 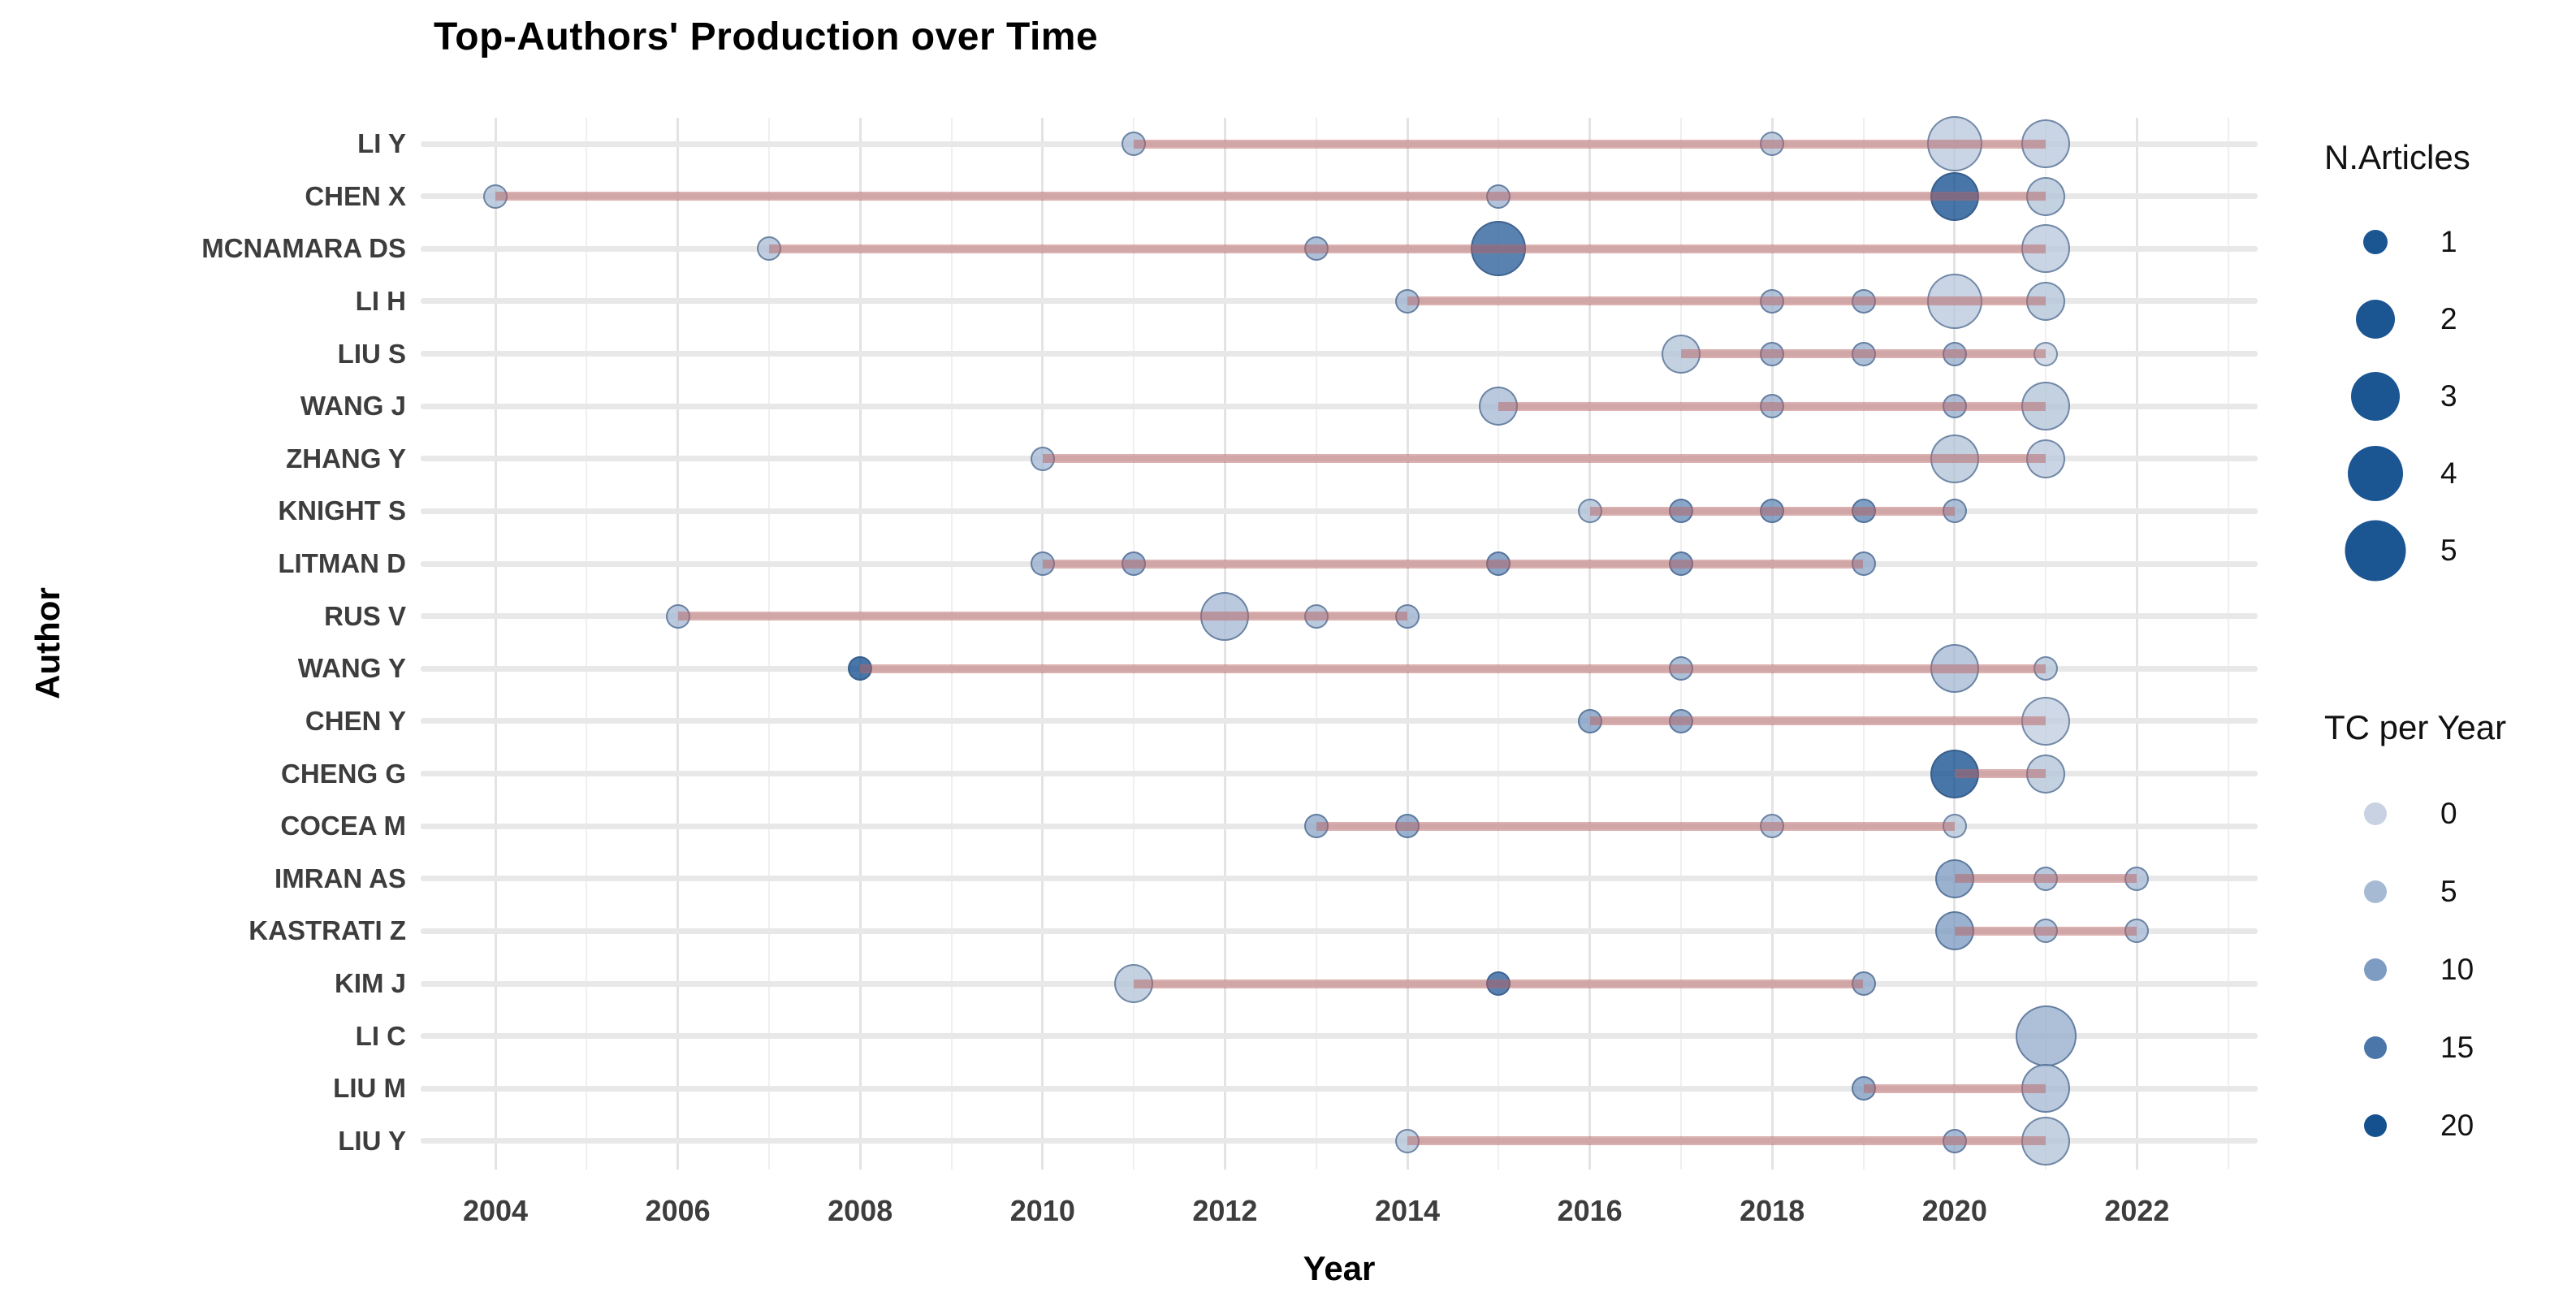 What do you see at coordinates (342, 563) in the screenshot?
I see `author-label-litman-d: LITMAN D` at bounding box center [342, 563].